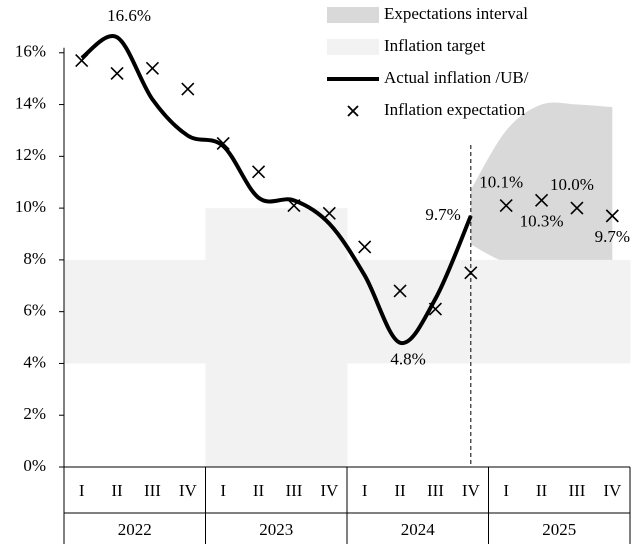 This screenshot has height=544, width=632. Describe the element at coordinates (34, 413) in the screenshot. I see `y-tick-label: 2%` at that location.